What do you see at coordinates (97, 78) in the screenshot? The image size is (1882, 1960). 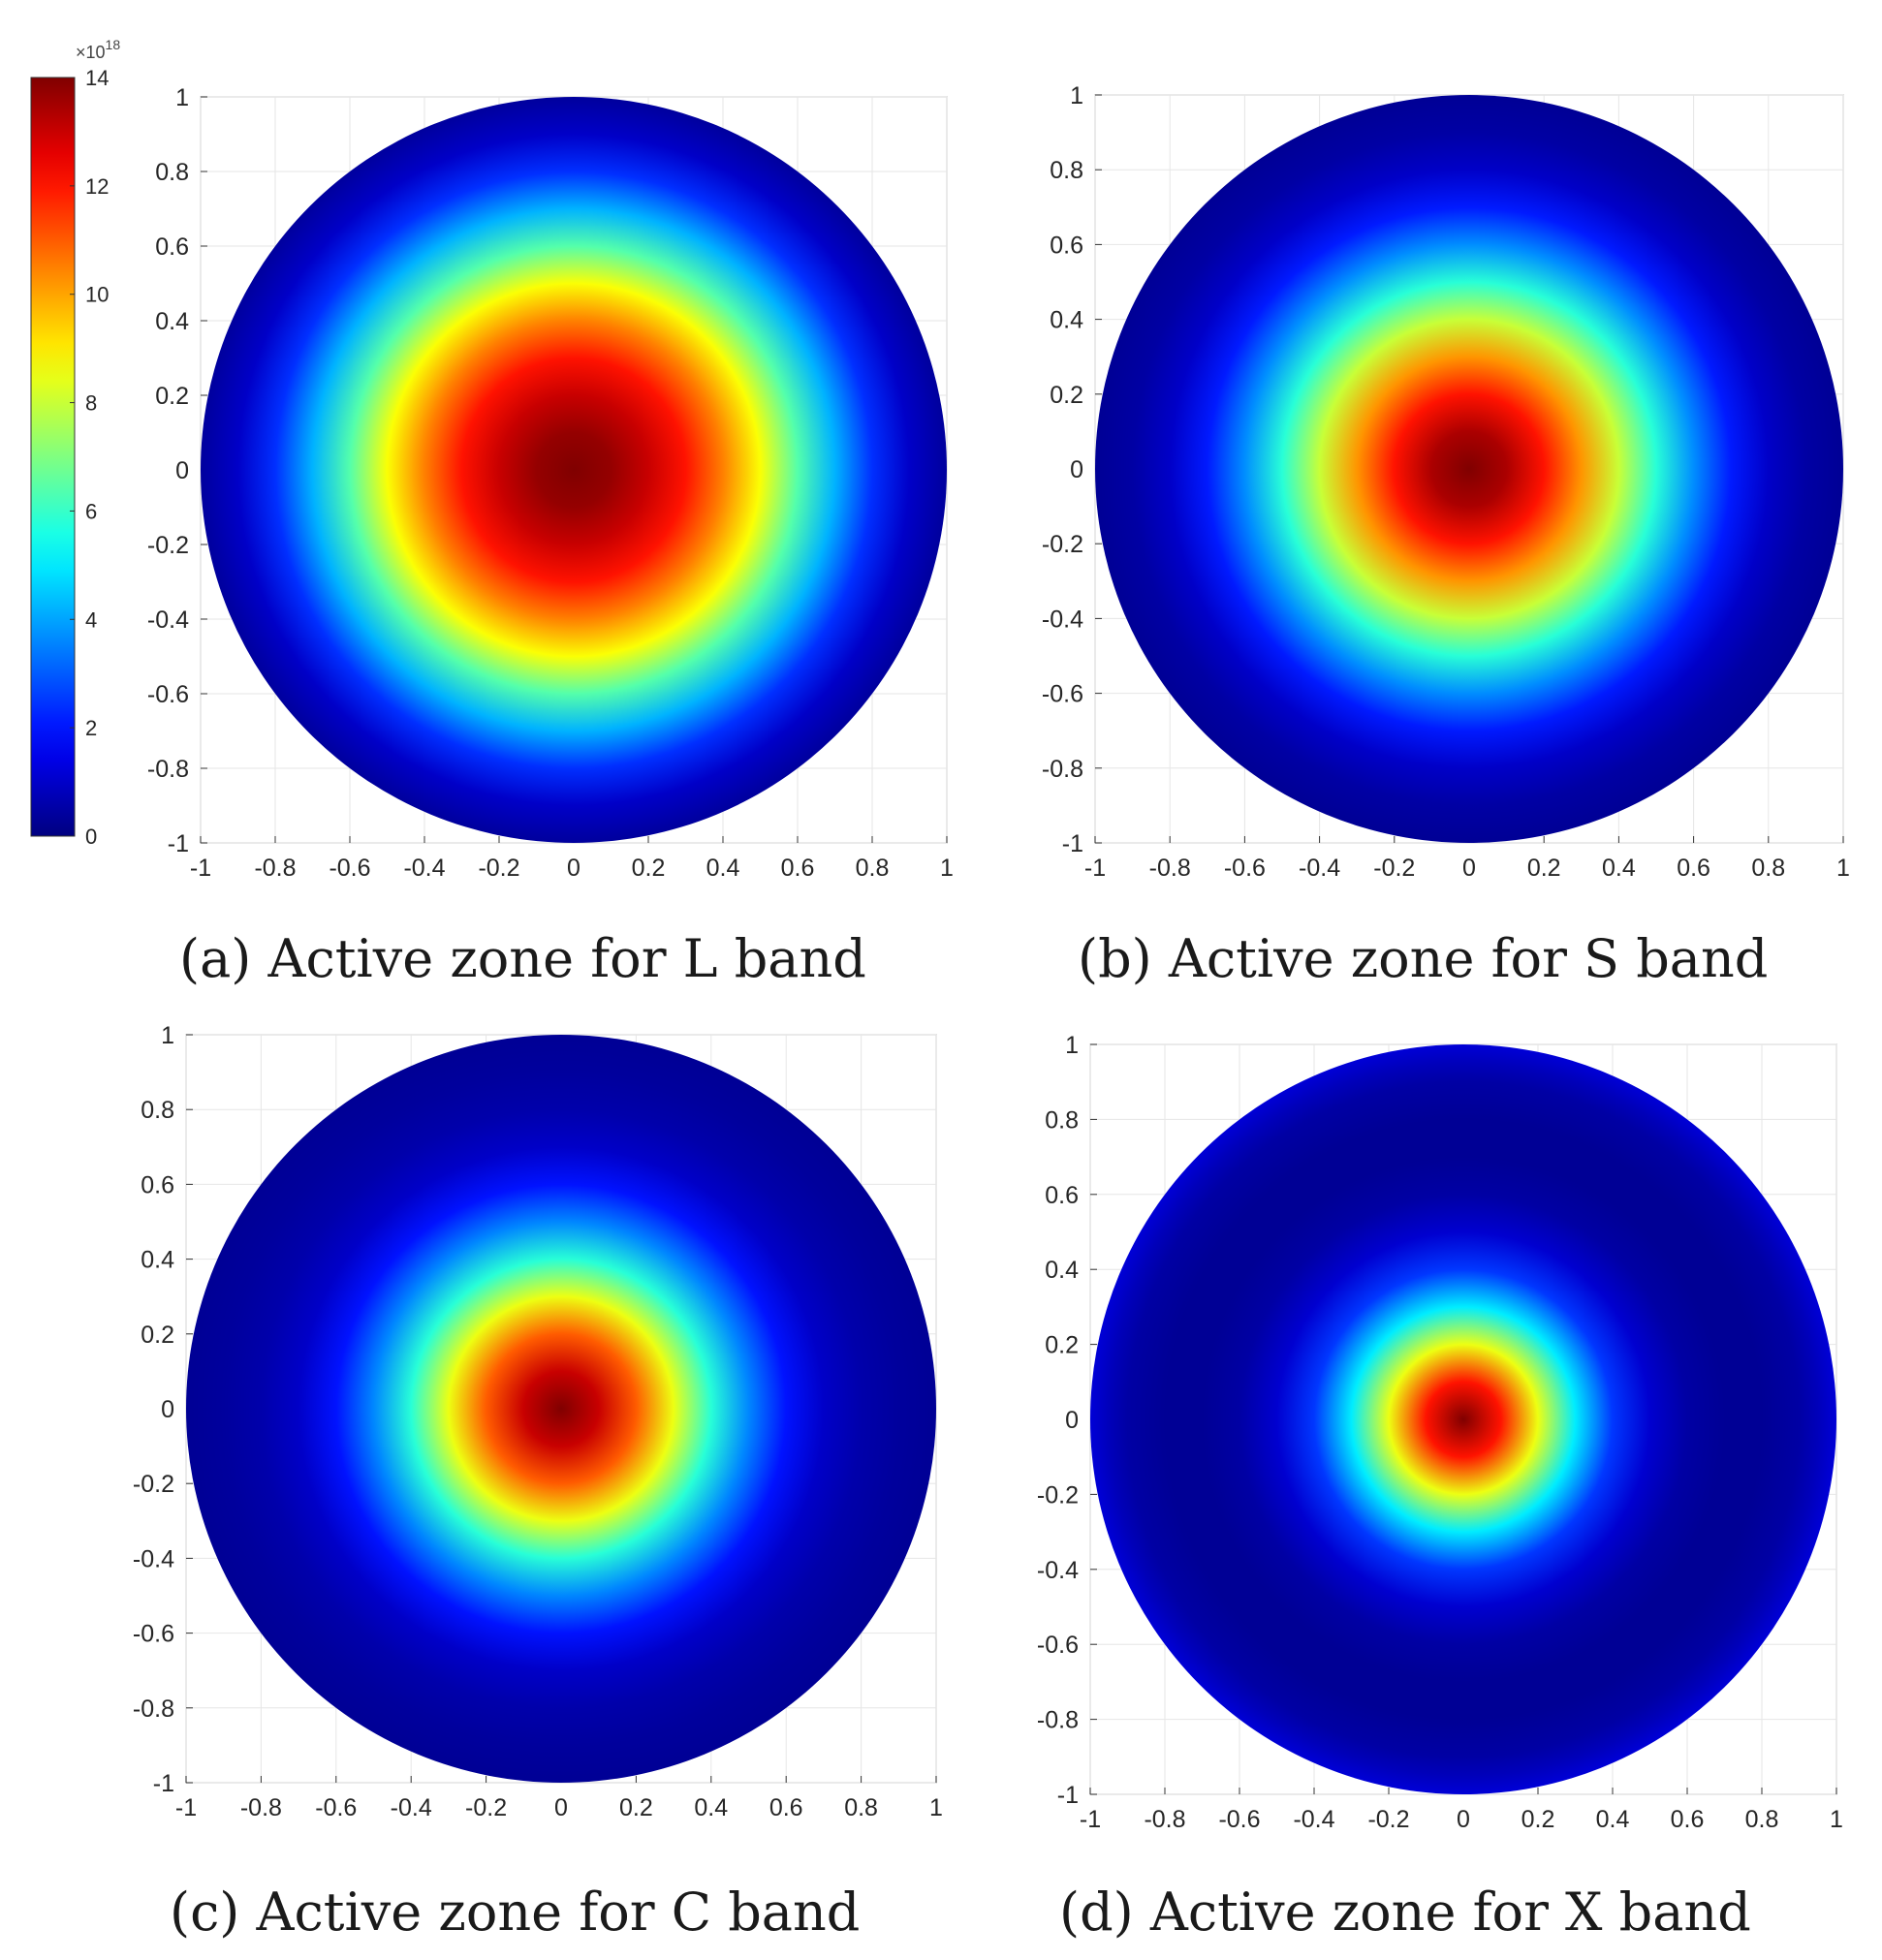 I see `colorbar-tick-label: 14` at bounding box center [97, 78].